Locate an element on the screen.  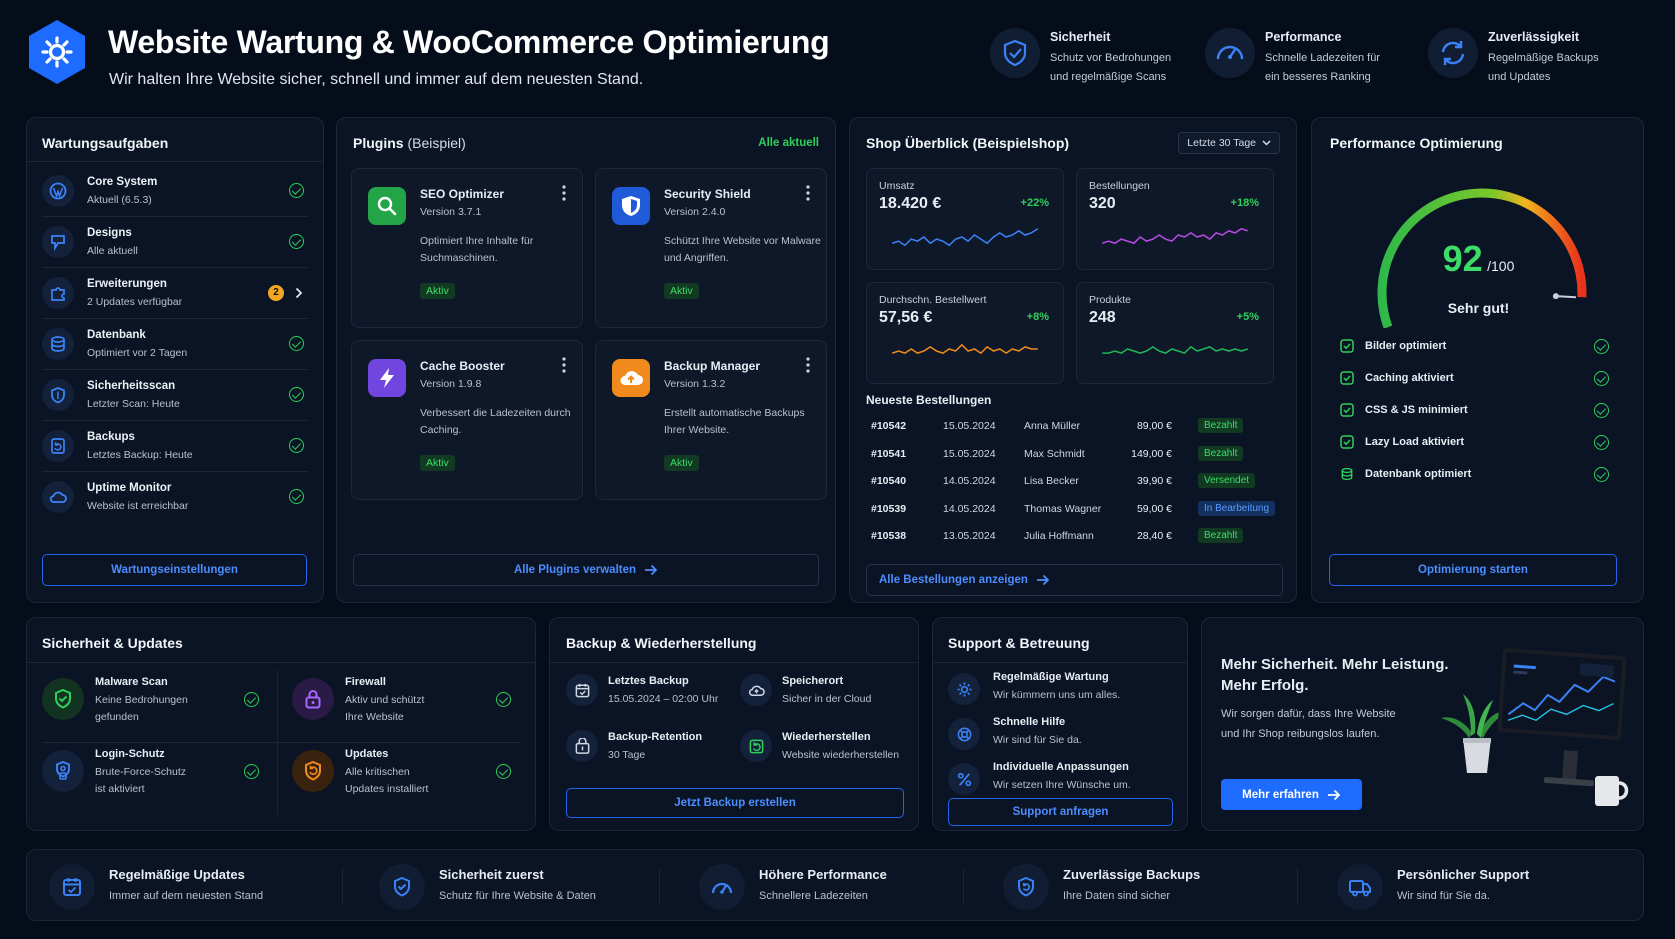
task-item: Datenbank Optimiert vor 2 Tagen is located at coordinates (175, 344).